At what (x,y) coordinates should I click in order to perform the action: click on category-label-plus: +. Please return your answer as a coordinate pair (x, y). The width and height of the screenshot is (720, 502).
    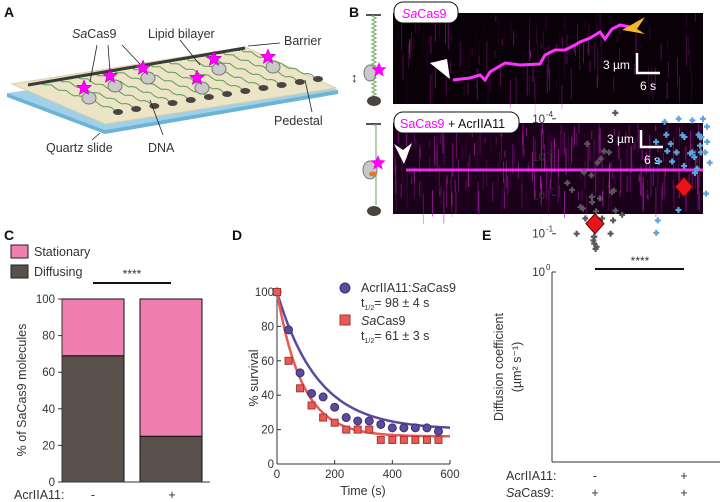
    Looking at the image, I should click on (171, 495).